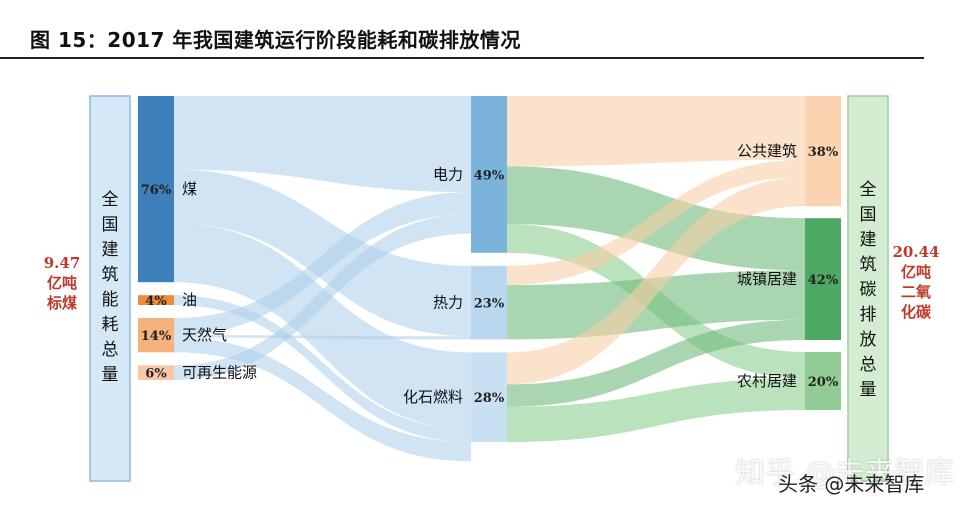  I want to click on source-pct-2: 14%, so click(156, 336).